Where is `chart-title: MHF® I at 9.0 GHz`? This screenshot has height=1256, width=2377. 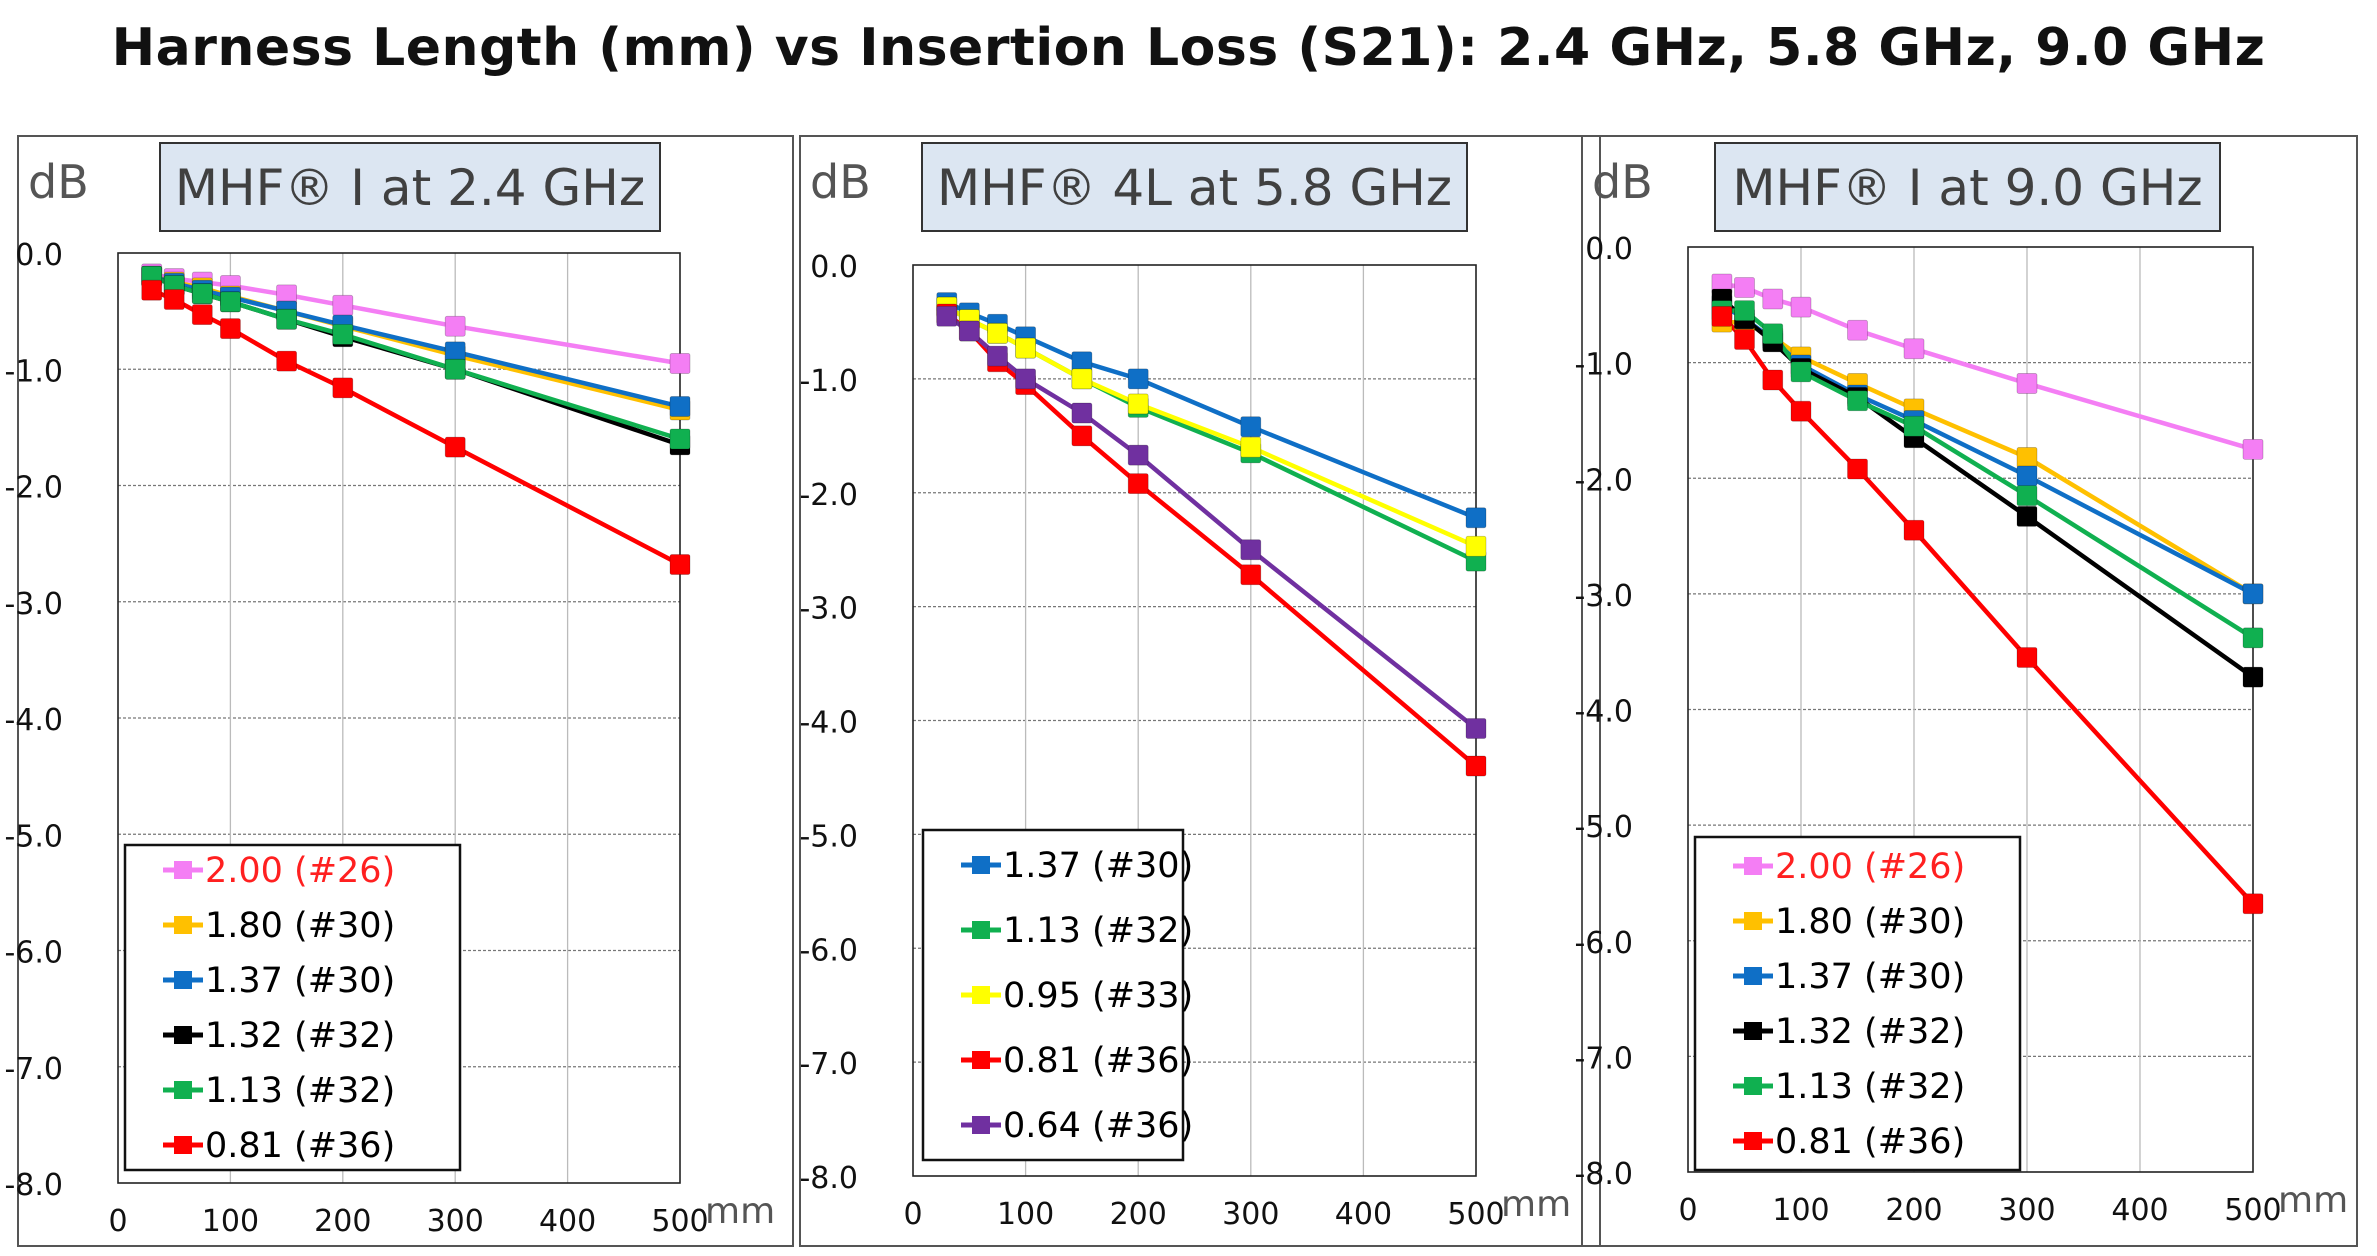 chart-title: MHF® I at 9.0 GHz is located at coordinates (1967, 188).